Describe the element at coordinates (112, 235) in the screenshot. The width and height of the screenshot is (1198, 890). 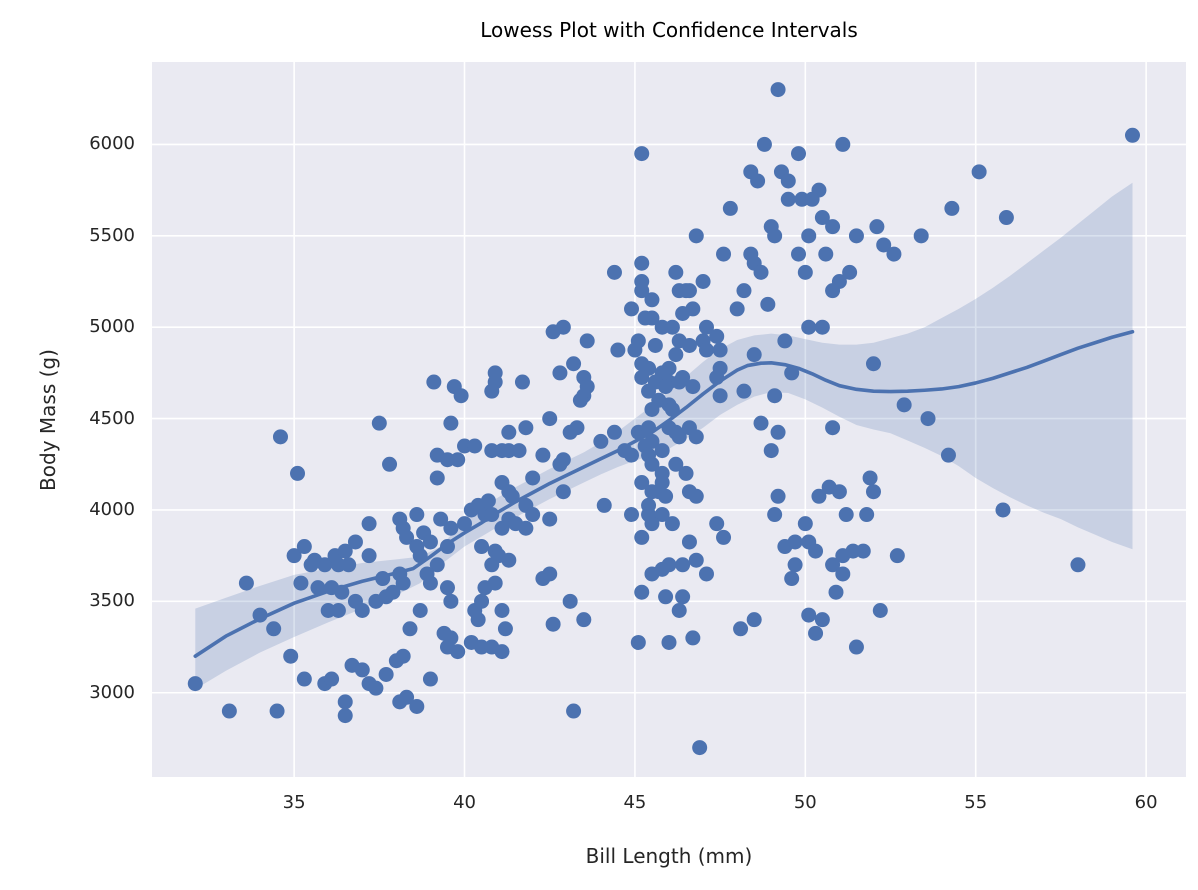
I see `y-tick-label: 5500` at that location.